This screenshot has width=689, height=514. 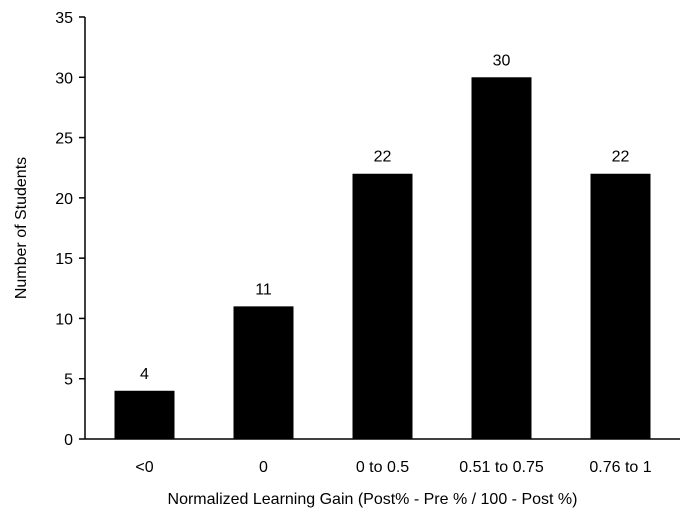 What do you see at coordinates (64, 139) in the screenshot?
I see `y-tick-label: 25` at bounding box center [64, 139].